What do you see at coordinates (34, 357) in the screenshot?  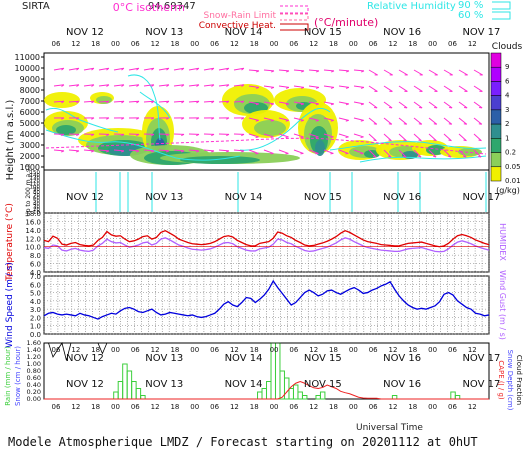 I see `precip-ytick-label: 1.20` at bounding box center [34, 357].